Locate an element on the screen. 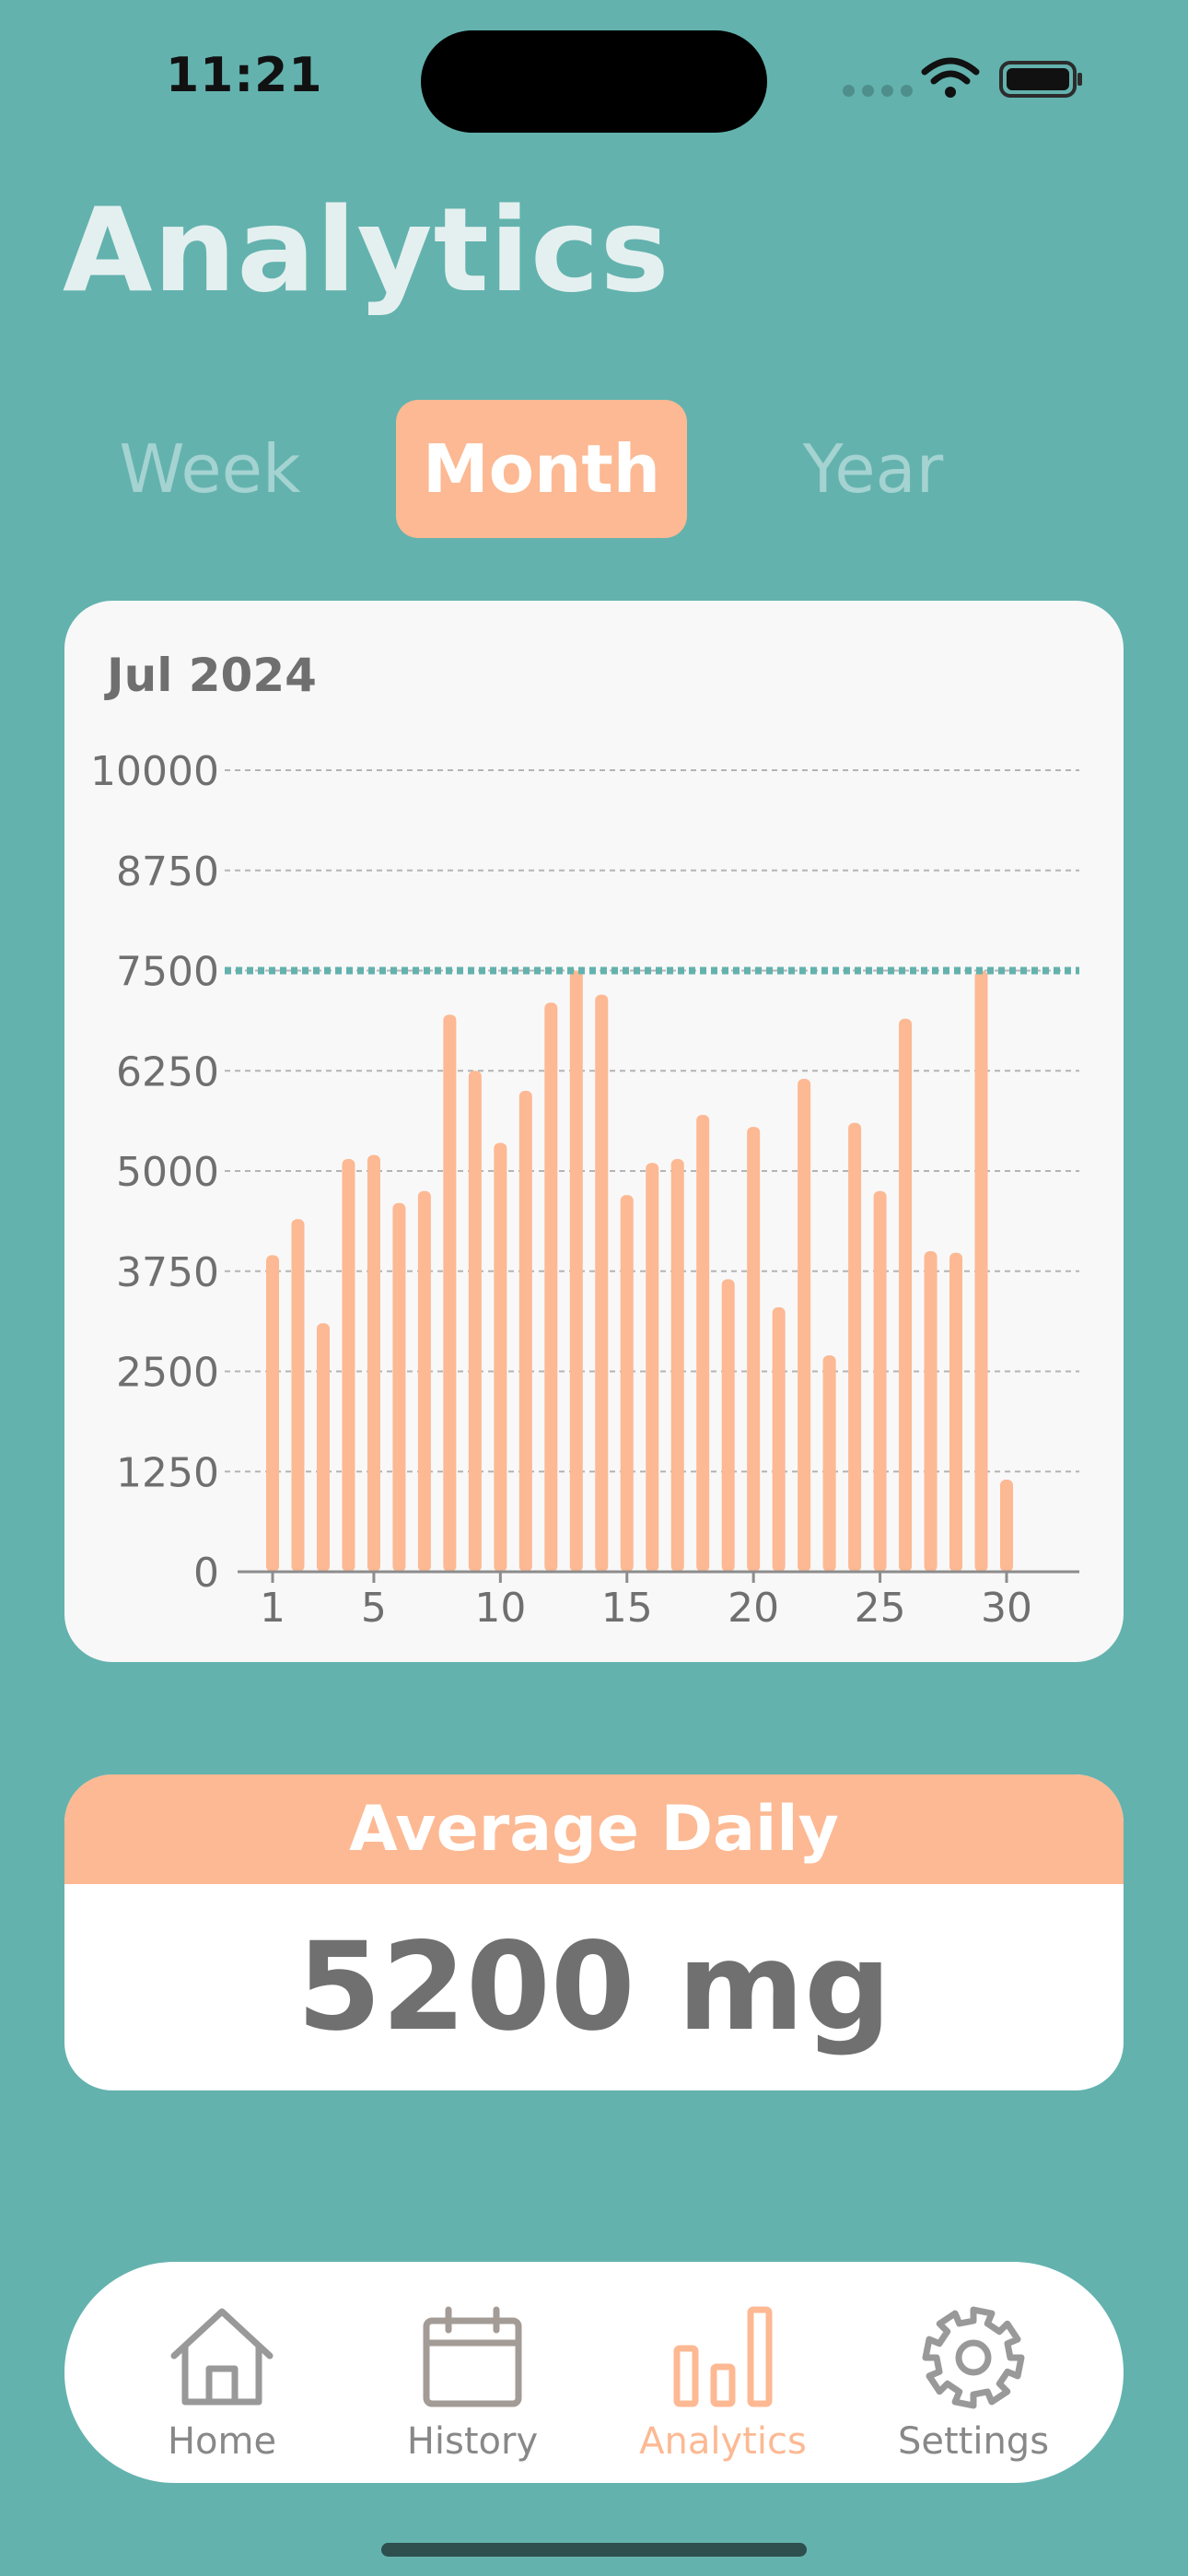 The image size is (1188, 2576). gear-icon is located at coordinates (973, 2357).